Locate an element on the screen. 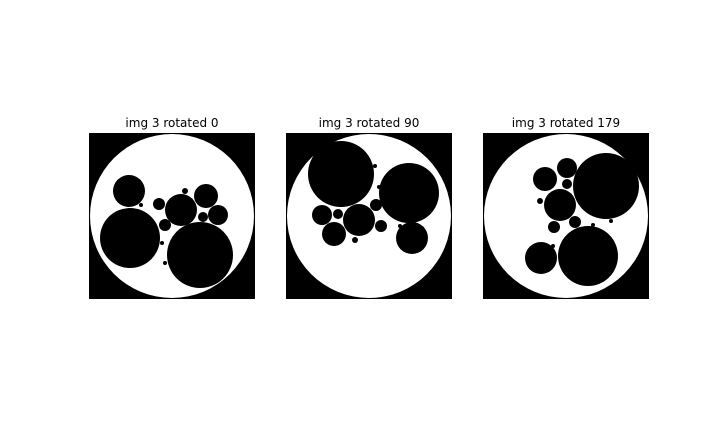  panel-title: img 3 rotated 179 is located at coordinates (566, 123).